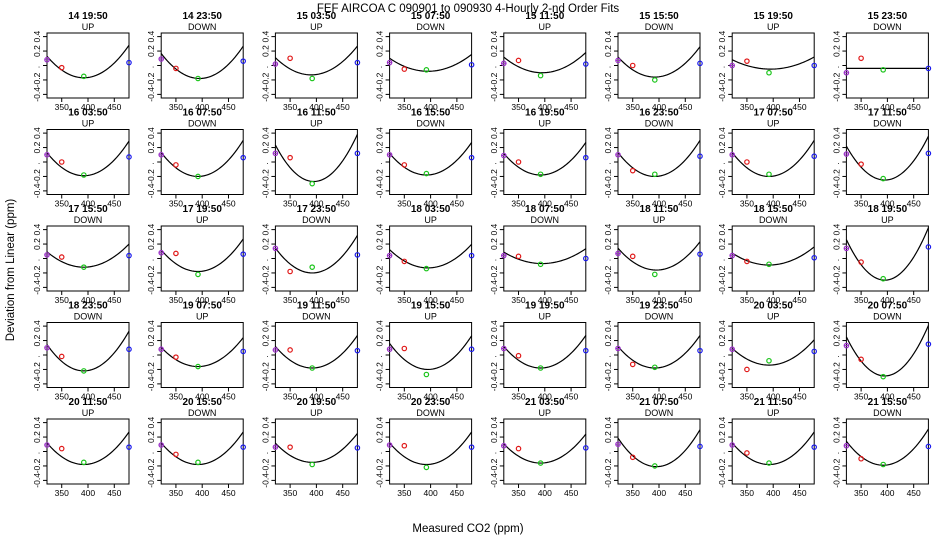  Describe the element at coordinates (773, 402) in the screenshot. I see `panel-title: 21 11:50` at that location.